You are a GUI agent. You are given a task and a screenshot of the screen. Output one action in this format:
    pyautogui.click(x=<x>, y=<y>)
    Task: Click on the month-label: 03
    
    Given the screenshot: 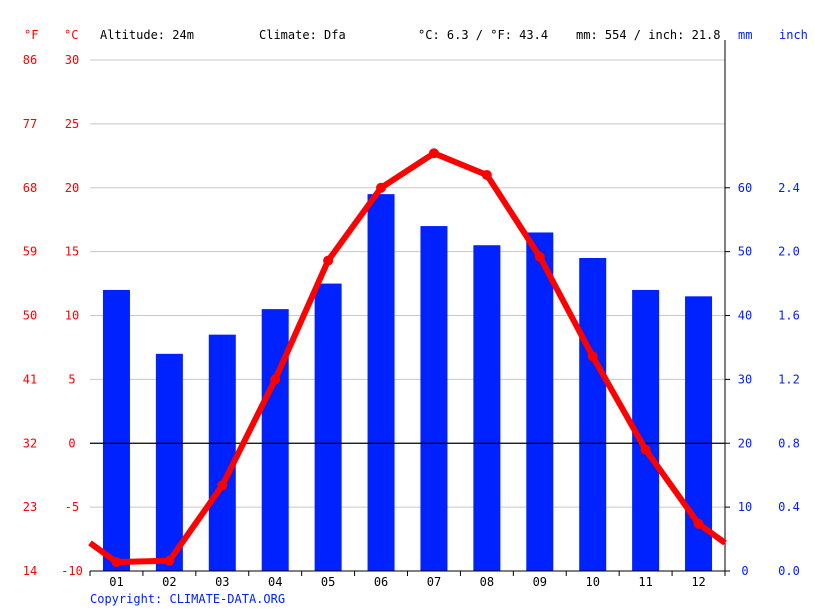 What is the action you would take?
    pyautogui.click(x=222, y=582)
    